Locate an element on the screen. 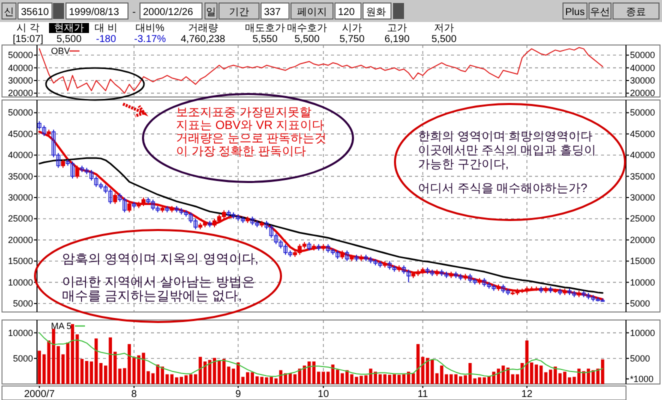 The width and height of the screenshot is (662, 400). text: 신 is located at coordinates (9, 12).